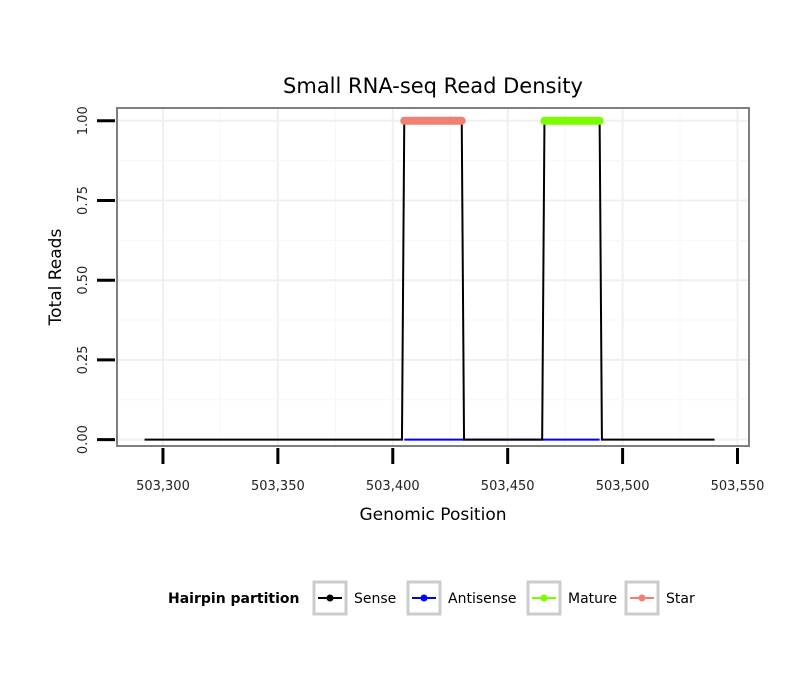 The height and width of the screenshot is (690, 810). What do you see at coordinates (680, 599) in the screenshot?
I see `legend-entry-label: Star` at bounding box center [680, 599].